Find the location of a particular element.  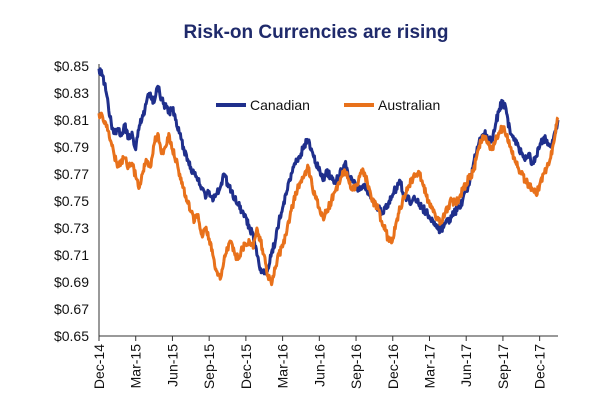

y-tick-label: $0.81 is located at coordinates (71, 120).